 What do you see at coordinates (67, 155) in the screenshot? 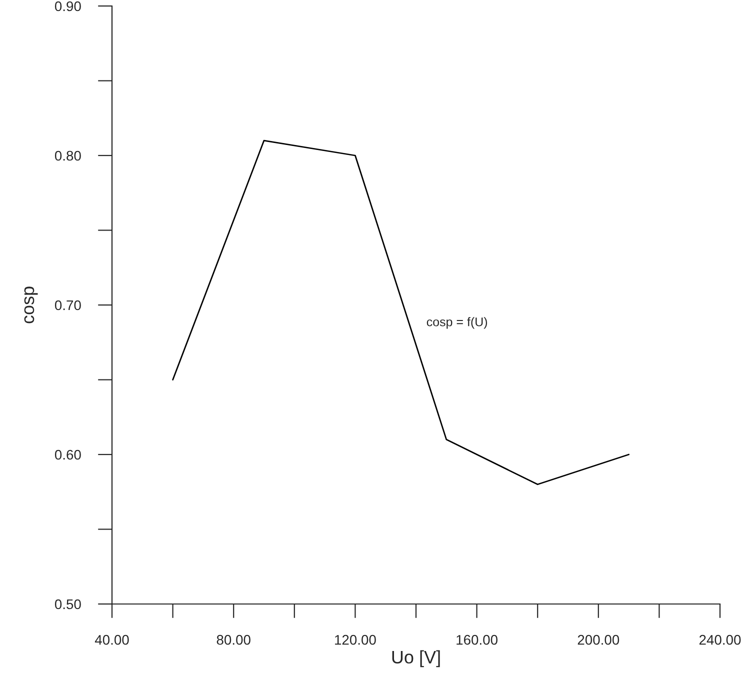
I see `y-tick-label: 0.80` at bounding box center [67, 155].